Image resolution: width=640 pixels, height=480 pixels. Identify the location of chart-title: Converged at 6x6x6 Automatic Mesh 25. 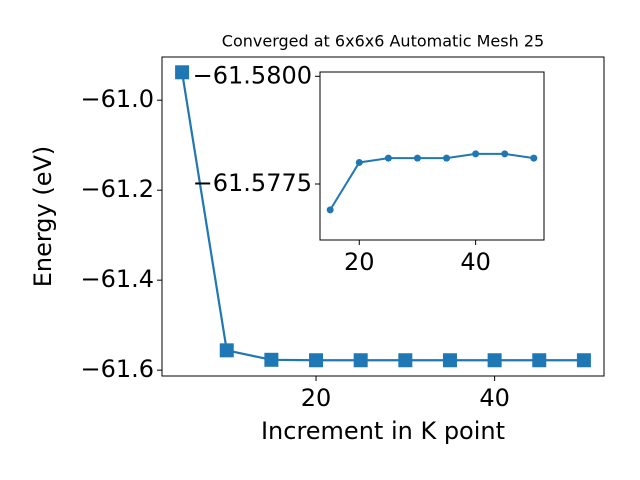
(383, 41).